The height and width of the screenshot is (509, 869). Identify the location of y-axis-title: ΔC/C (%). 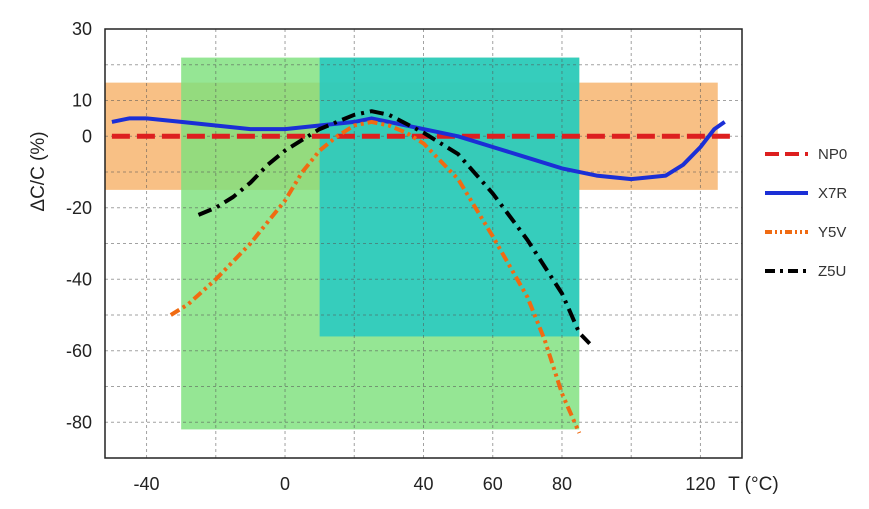
(38, 171).